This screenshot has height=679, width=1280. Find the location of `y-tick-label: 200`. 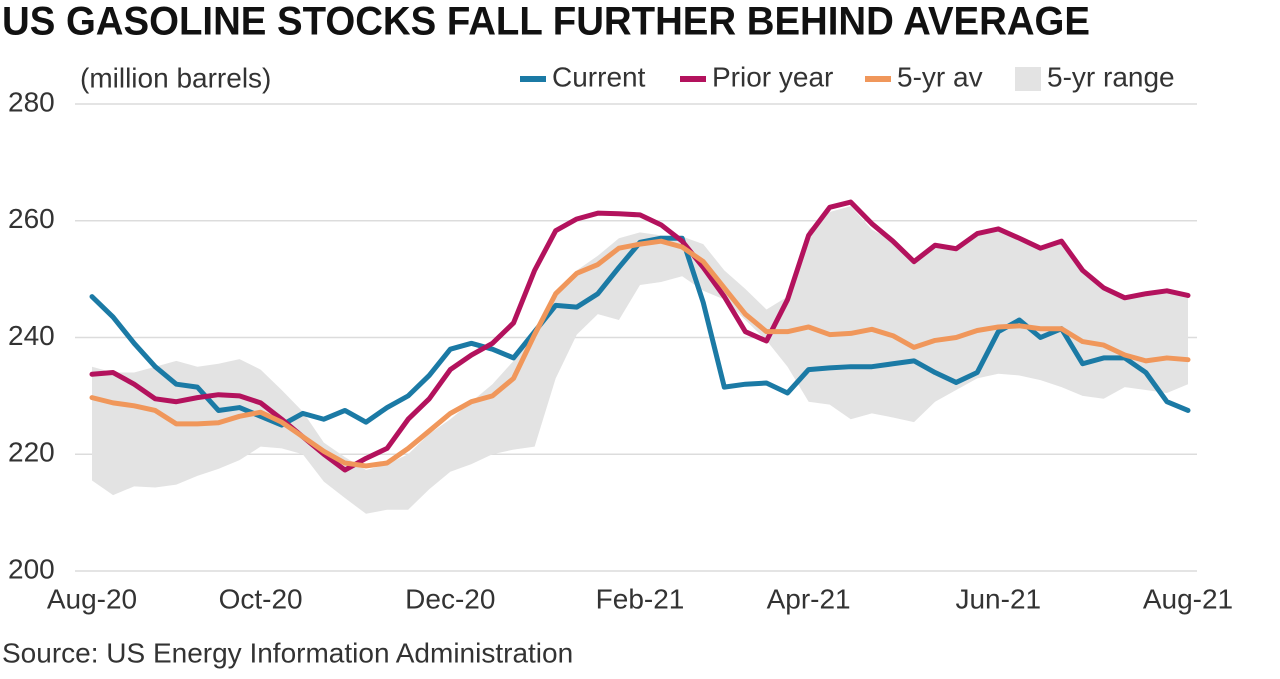

y-tick-label: 200 is located at coordinates (31, 568).